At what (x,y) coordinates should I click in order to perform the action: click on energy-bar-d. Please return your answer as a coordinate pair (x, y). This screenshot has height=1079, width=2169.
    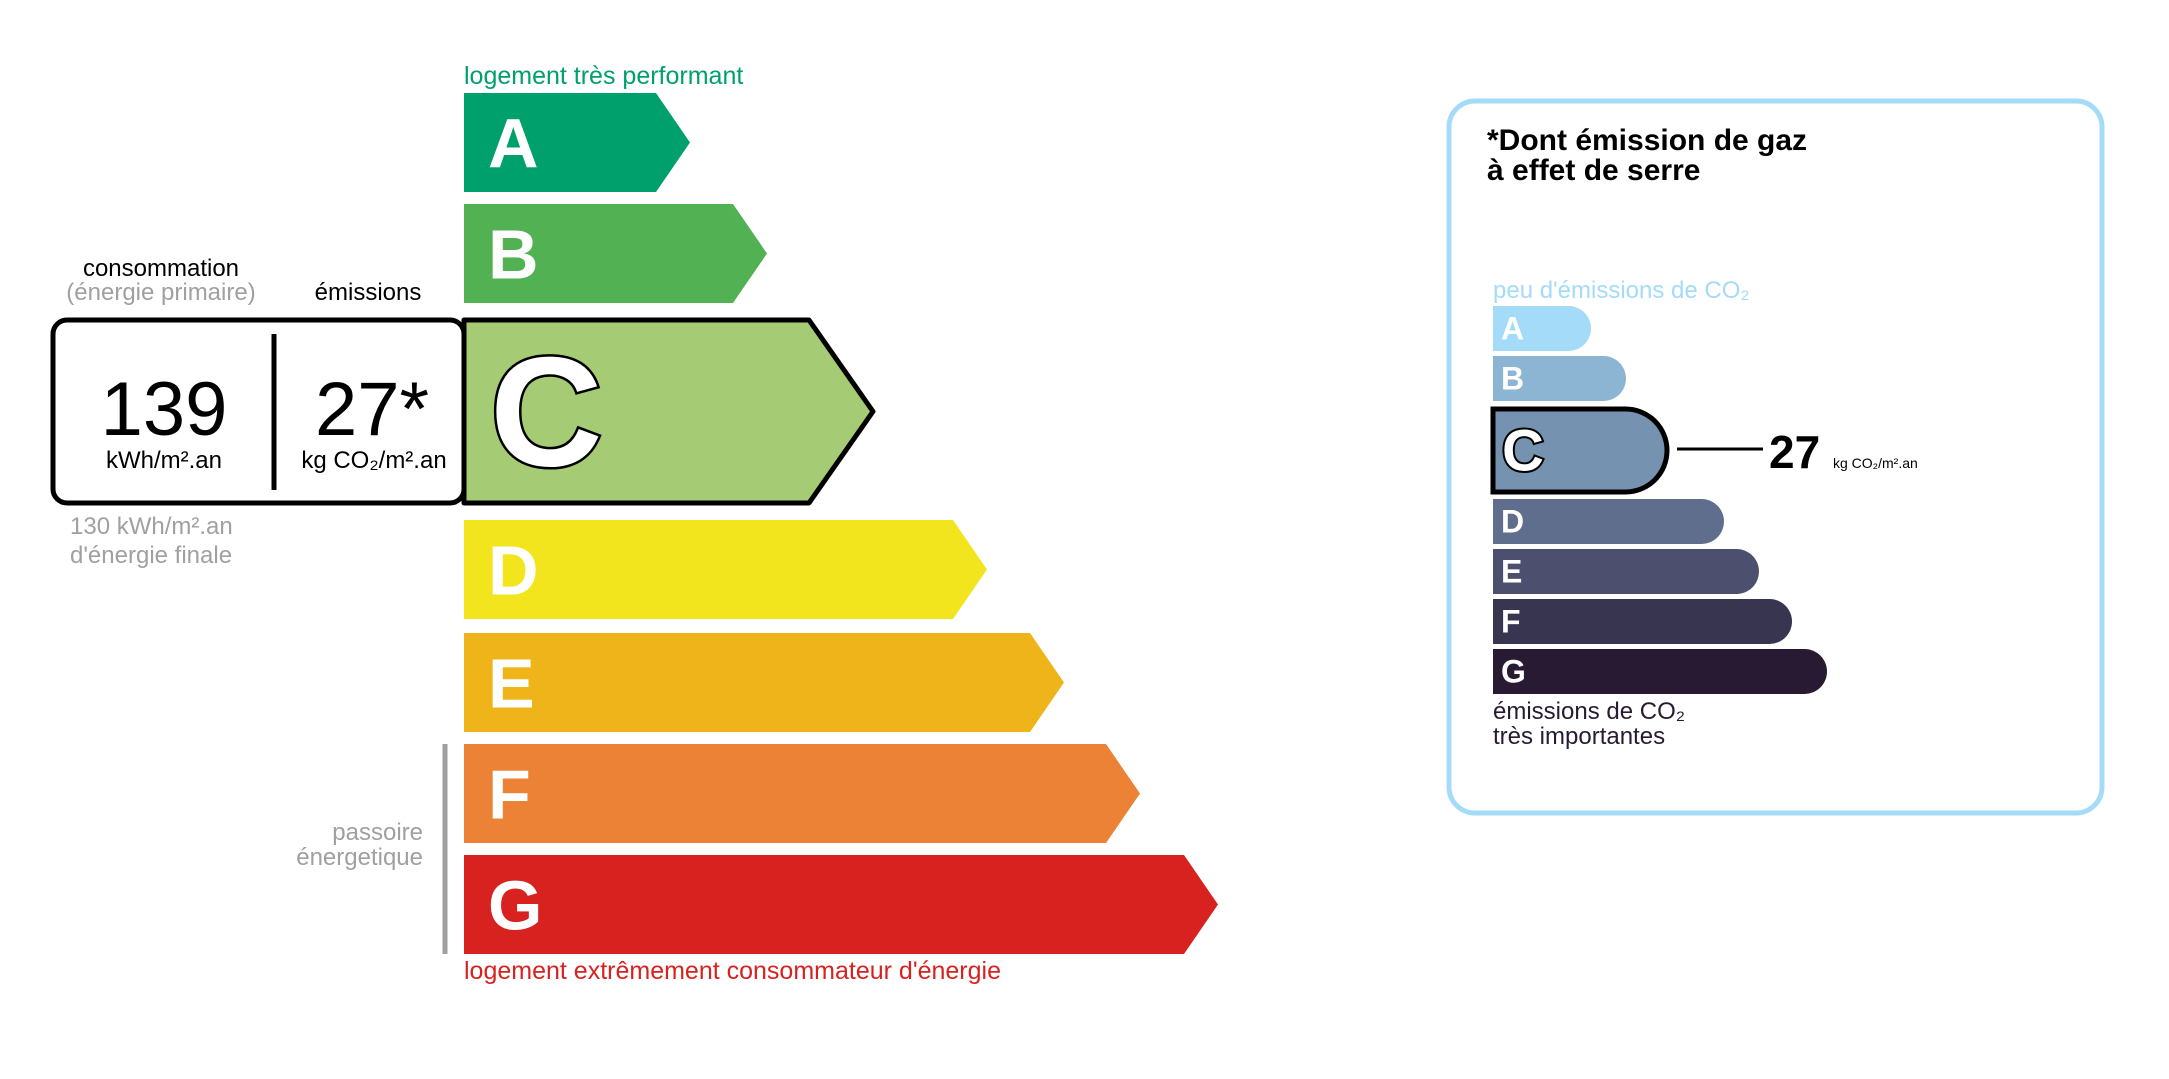
    Looking at the image, I should click on (725, 569).